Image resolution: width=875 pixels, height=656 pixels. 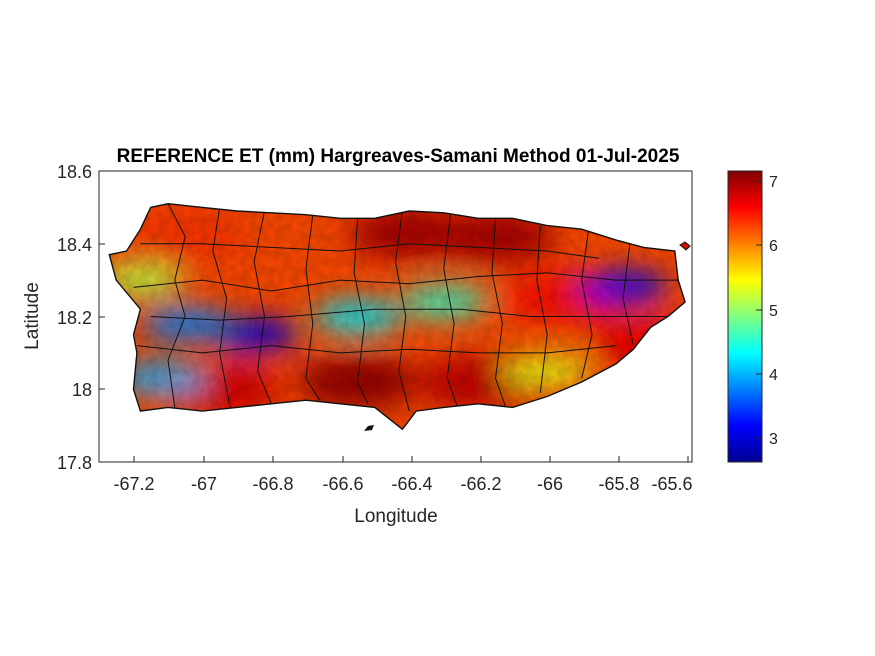 I want to click on x-tick-label: -65.6, so click(x=671, y=484).